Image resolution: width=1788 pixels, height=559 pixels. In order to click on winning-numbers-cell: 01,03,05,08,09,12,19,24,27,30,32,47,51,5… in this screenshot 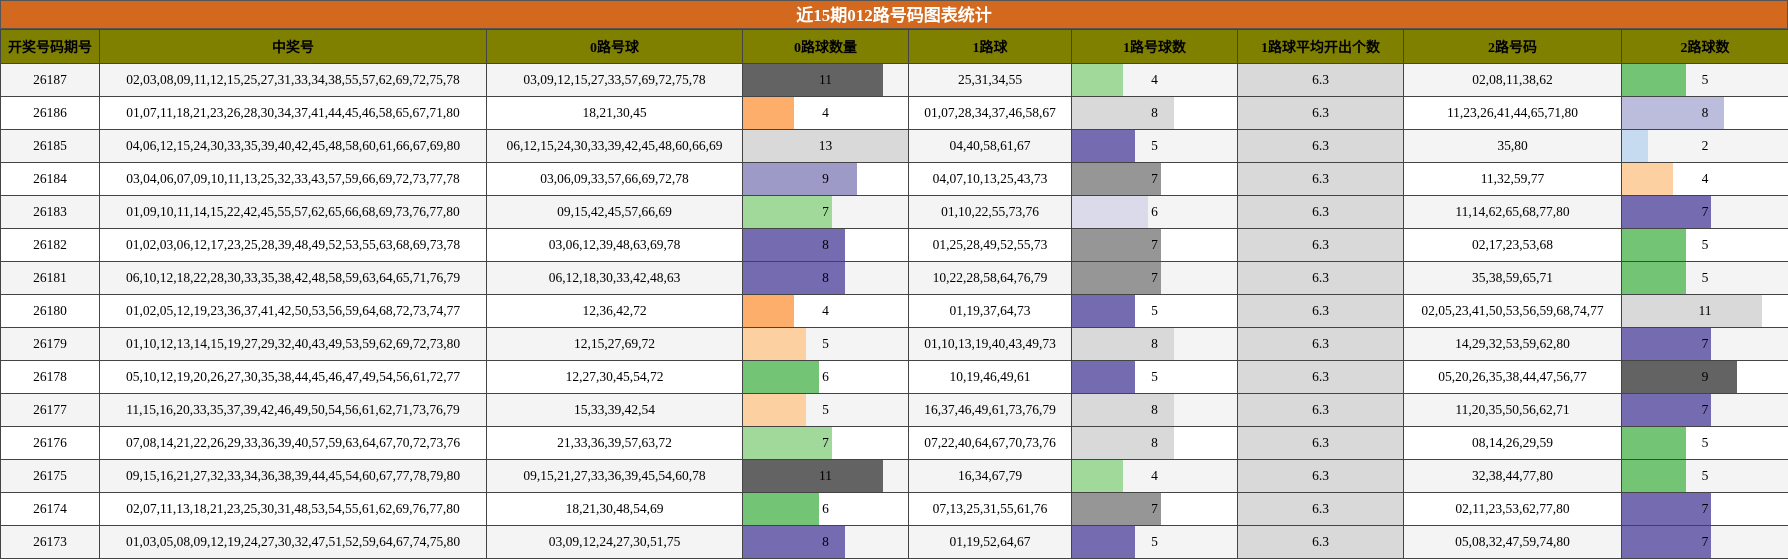, I will do `click(293, 542)`.